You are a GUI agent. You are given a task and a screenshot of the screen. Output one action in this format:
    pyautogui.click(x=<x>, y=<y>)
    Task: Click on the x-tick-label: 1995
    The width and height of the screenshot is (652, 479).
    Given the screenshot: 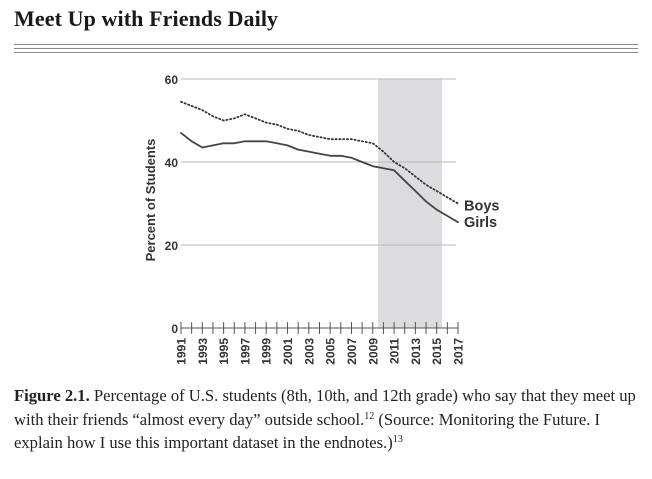 What is the action you would take?
    pyautogui.click(x=224, y=351)
    